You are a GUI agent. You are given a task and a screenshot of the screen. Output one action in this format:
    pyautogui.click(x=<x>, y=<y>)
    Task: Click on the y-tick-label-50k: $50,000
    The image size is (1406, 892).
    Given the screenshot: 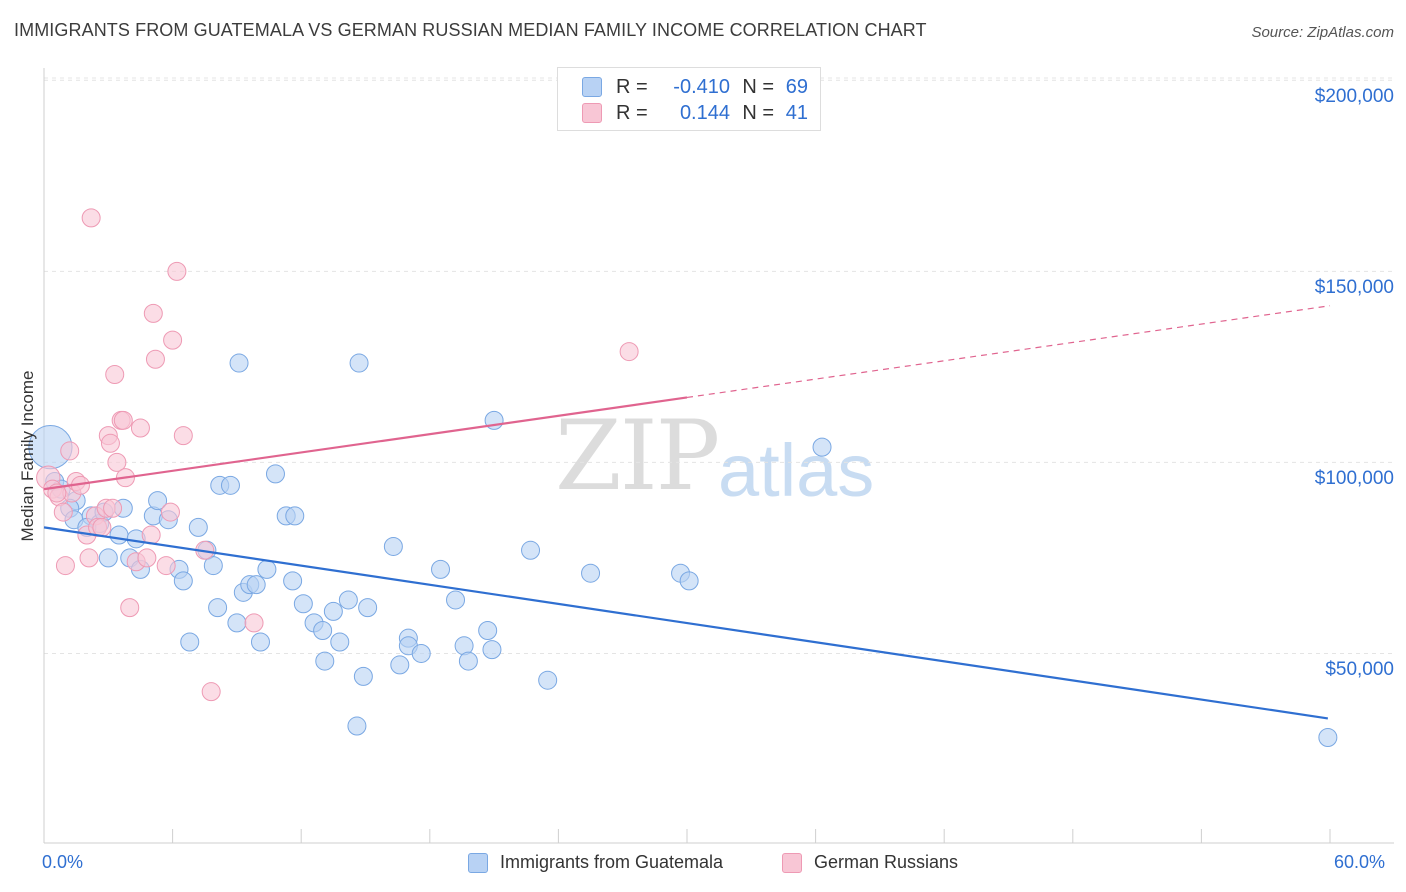 What is the action you would take?
    pyautogui.click(x=1359, y=669)
    